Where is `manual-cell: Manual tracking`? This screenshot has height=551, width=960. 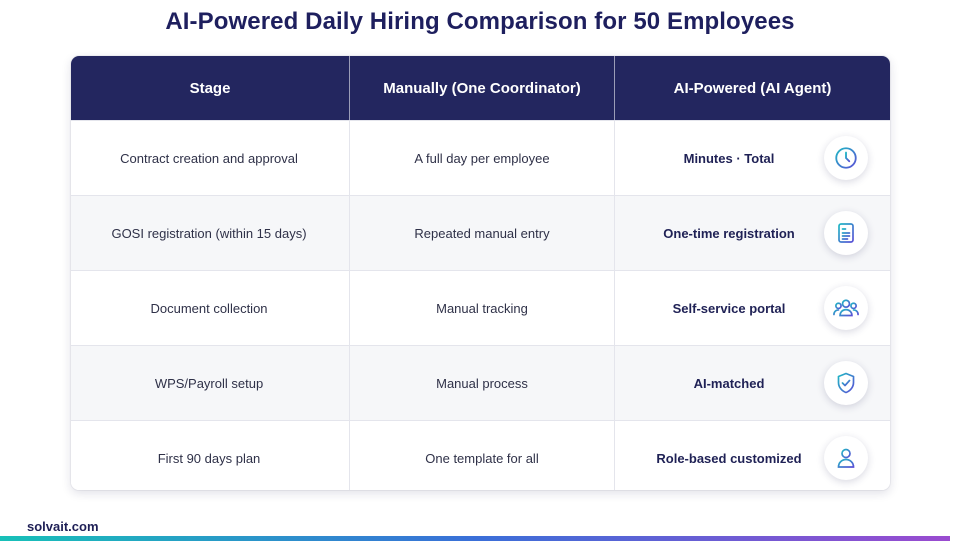
manual-cell: Manual tracking is located at coordinates (481, 308).